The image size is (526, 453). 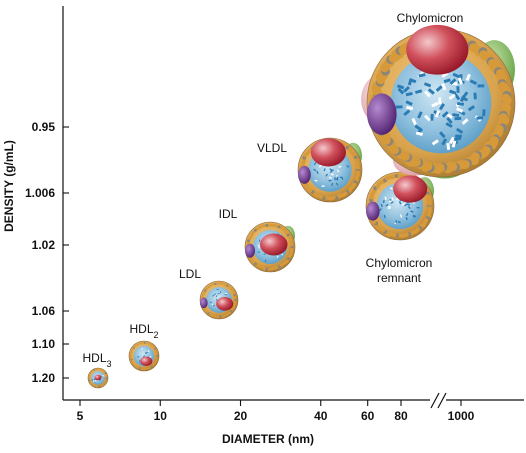 I want to click on x-tick-label: 1000, so click(x=461, y=416).